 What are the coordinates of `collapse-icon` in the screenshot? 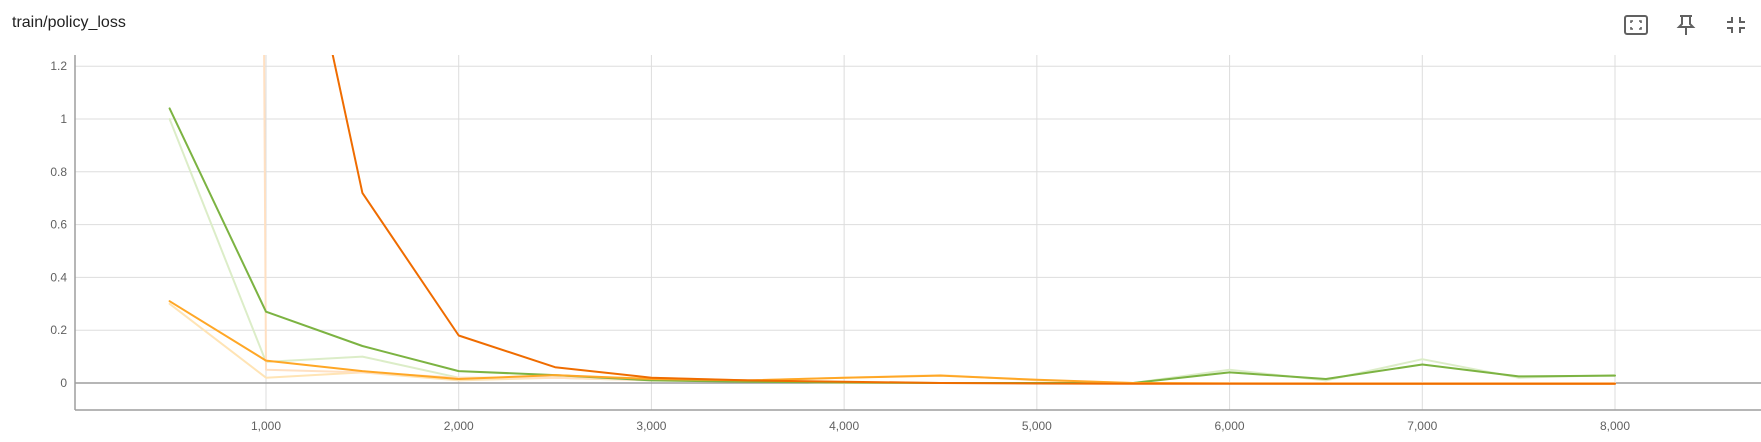 It's located at (1736, 25).